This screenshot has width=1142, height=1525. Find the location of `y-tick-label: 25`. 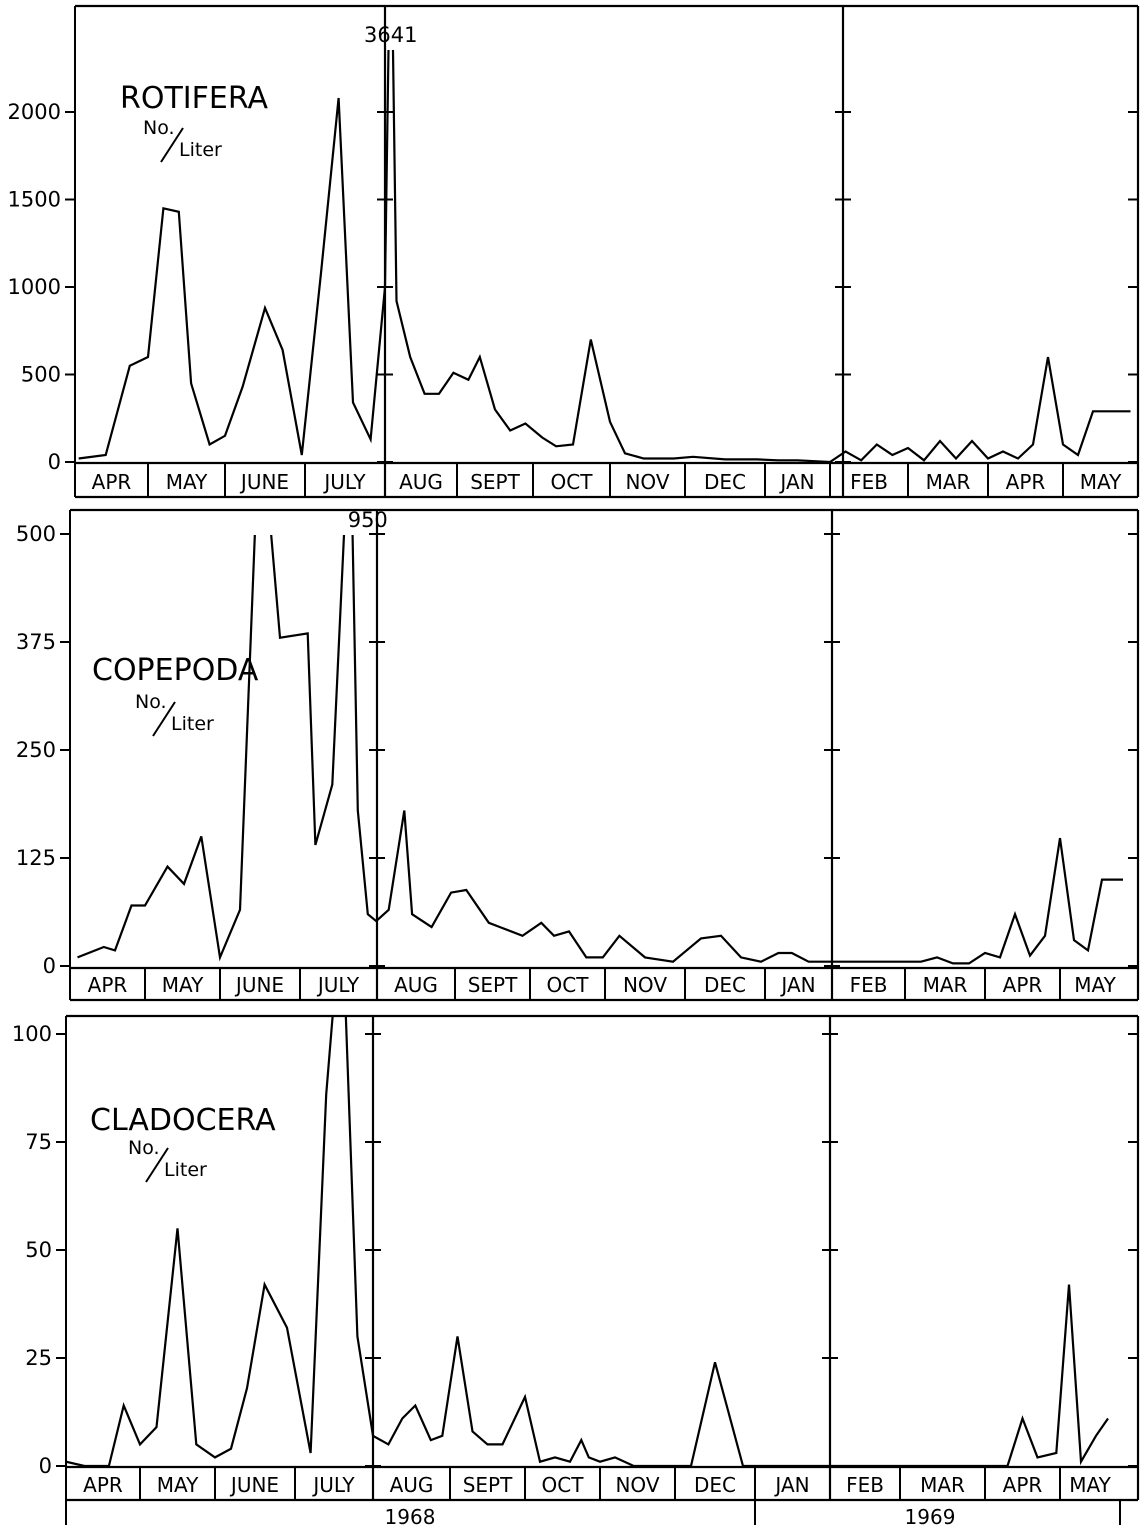

y-tick-label: 25 is located at coordinates (38, 1358).